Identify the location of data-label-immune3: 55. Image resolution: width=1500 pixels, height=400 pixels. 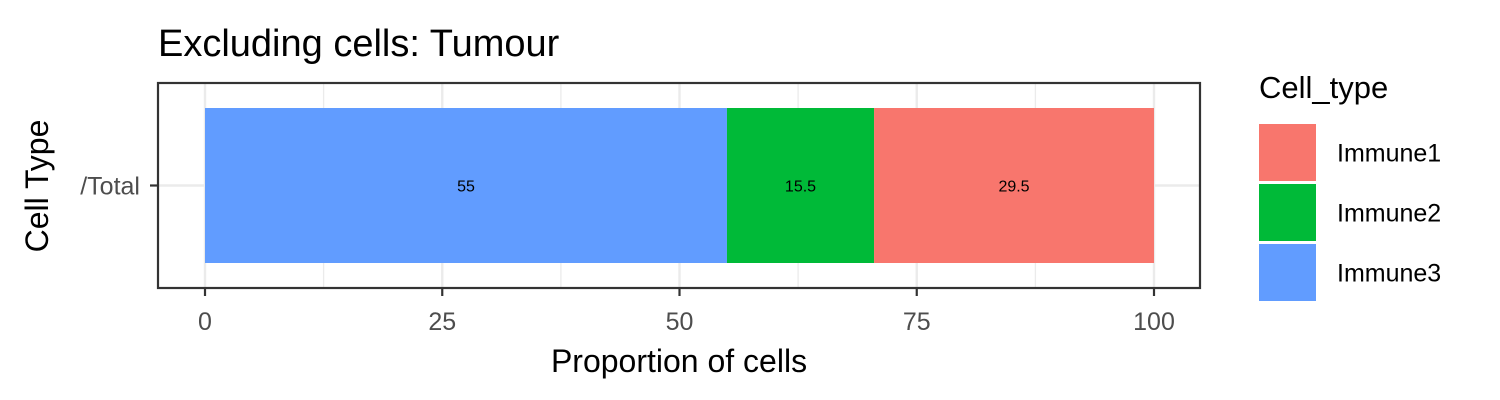
(466, 187).